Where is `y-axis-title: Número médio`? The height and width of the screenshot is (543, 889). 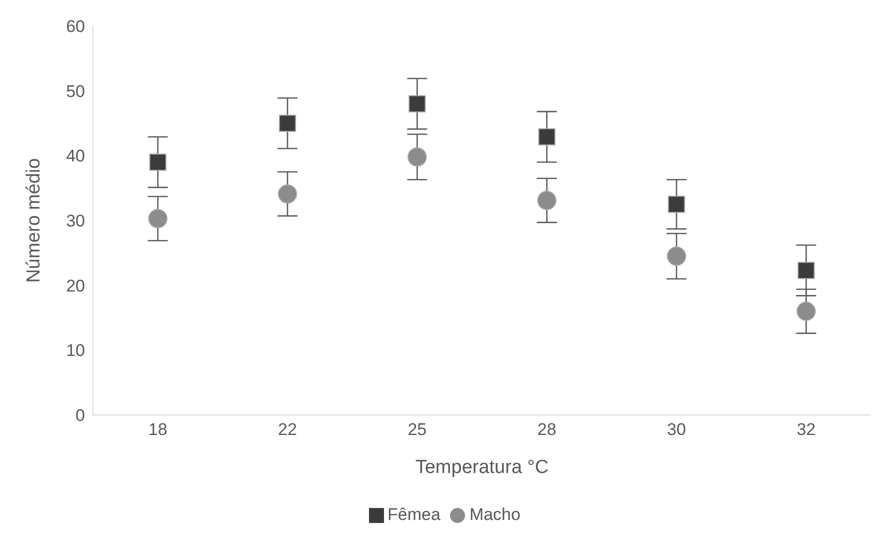 y-axis-title: Número médio is located at coordinates (34, 220).